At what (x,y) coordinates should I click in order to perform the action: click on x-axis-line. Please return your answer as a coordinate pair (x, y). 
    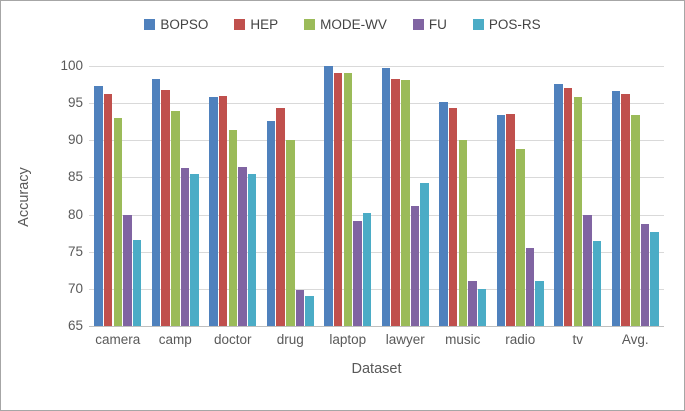
    Looking at the image, I should click on (376, 326).